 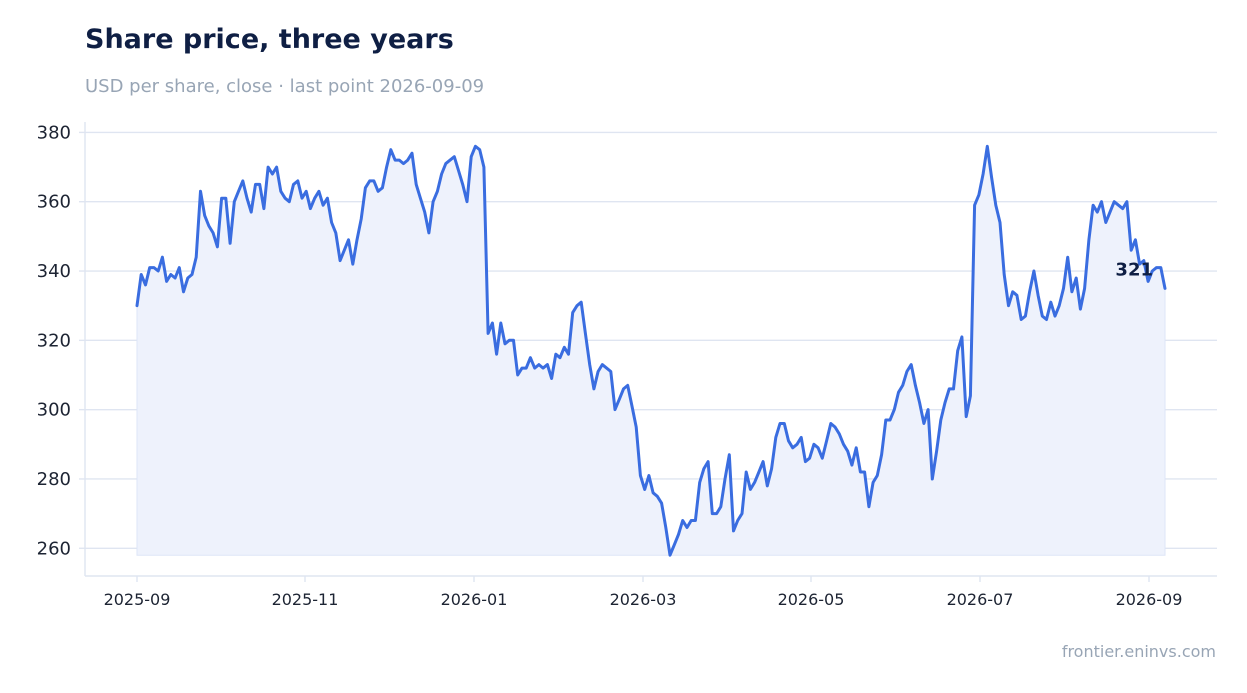 What do you see at coordinates (474, 599) in the screenshot?
I see `x-tick-label: 2026-01` at bounding box center [474, 599].